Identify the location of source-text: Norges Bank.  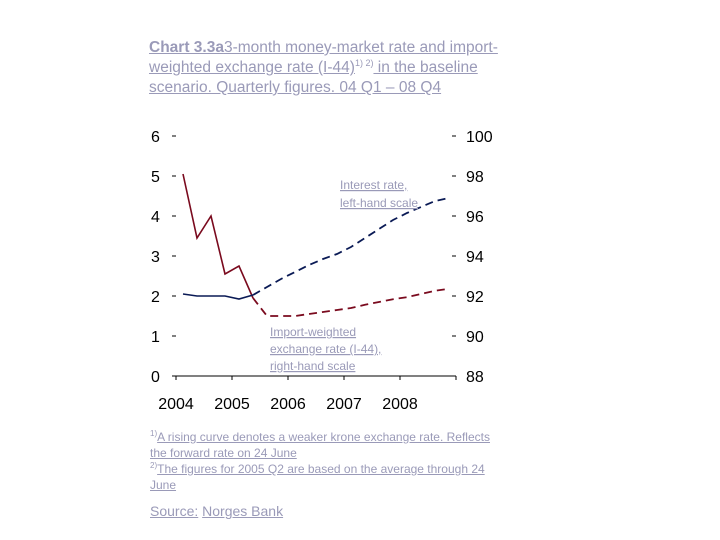
(243, 511).